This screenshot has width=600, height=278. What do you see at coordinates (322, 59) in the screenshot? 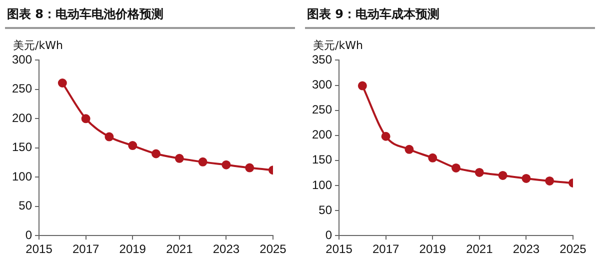
I see `y-tick-label: 350` at bounding box center [322, 59].